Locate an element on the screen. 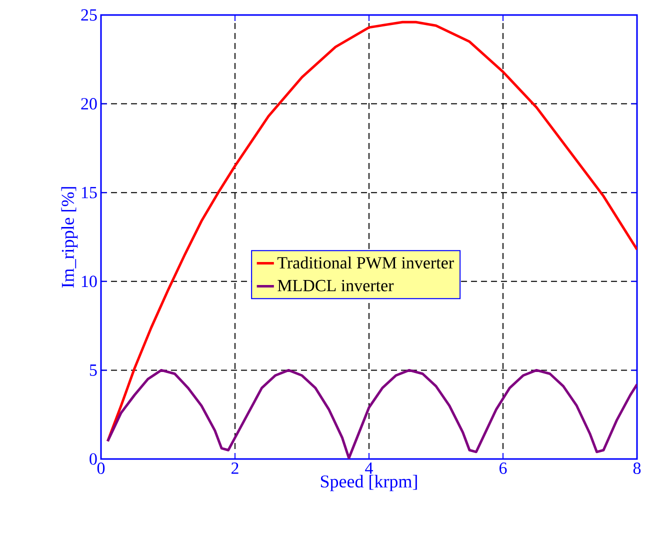 This screenshot has height=540, width=652. y-tick-label: 25 is located at coordinates (89, 15).